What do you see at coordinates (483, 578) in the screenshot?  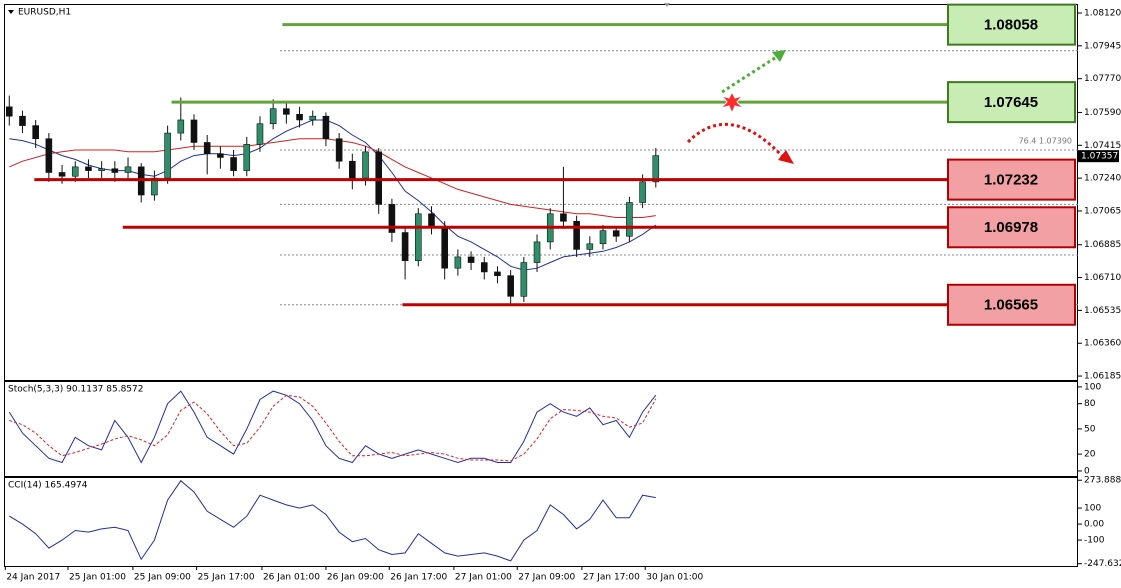 I see `x-tick-label: 27 Jan 01:00` at bounding box center [483, 578].